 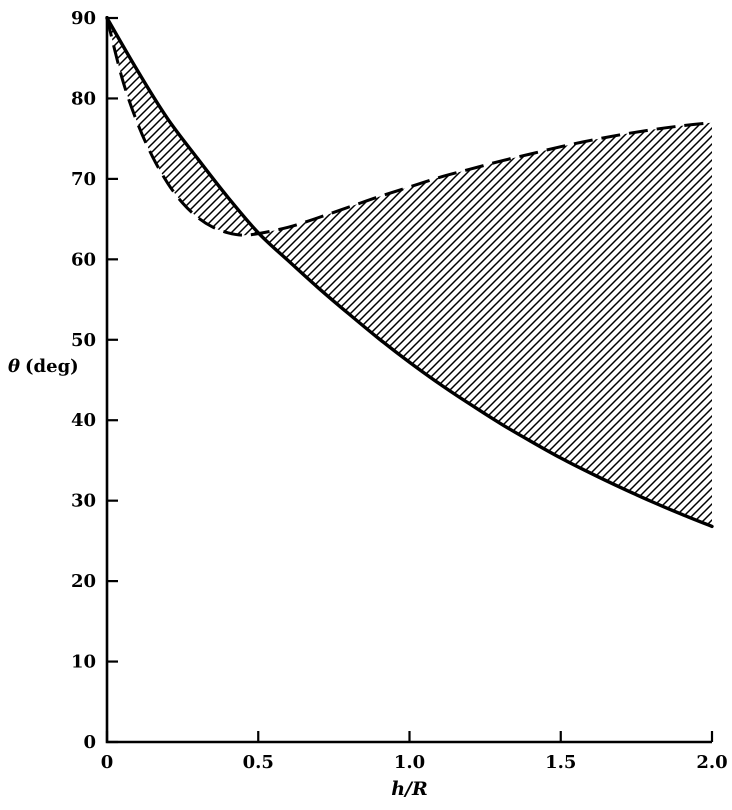 What do you see at coordinates (83, 18) in the screenshot?
I see `y-tick-label: 90` at bounding box center [83, 18].